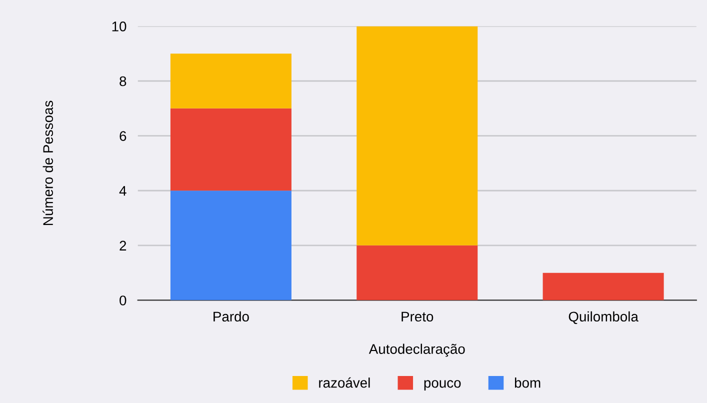 The image size is (707, 403). Describe the element at coordinates (123, 136) in the screenshot. I see `y-tick-label: 6` at that location.